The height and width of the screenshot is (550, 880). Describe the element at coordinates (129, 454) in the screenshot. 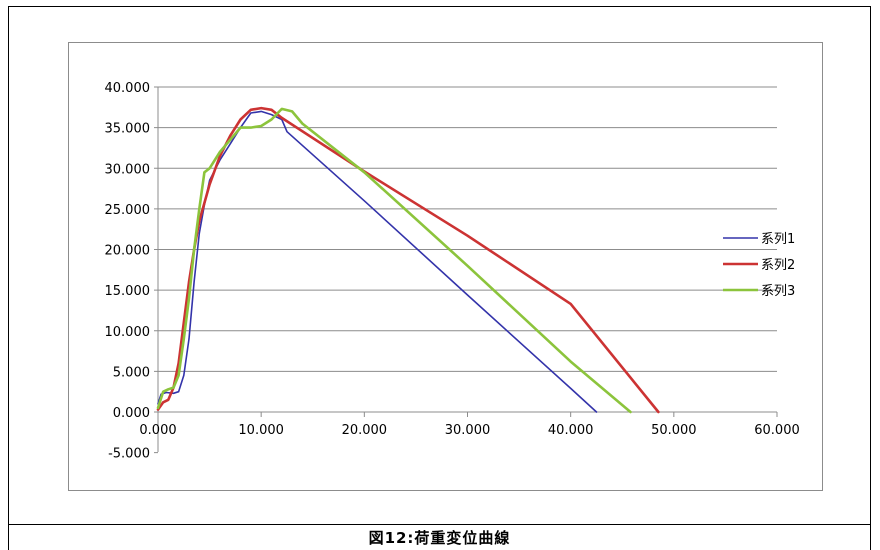

I see `y-tick-label-0: -5.000` at that location.